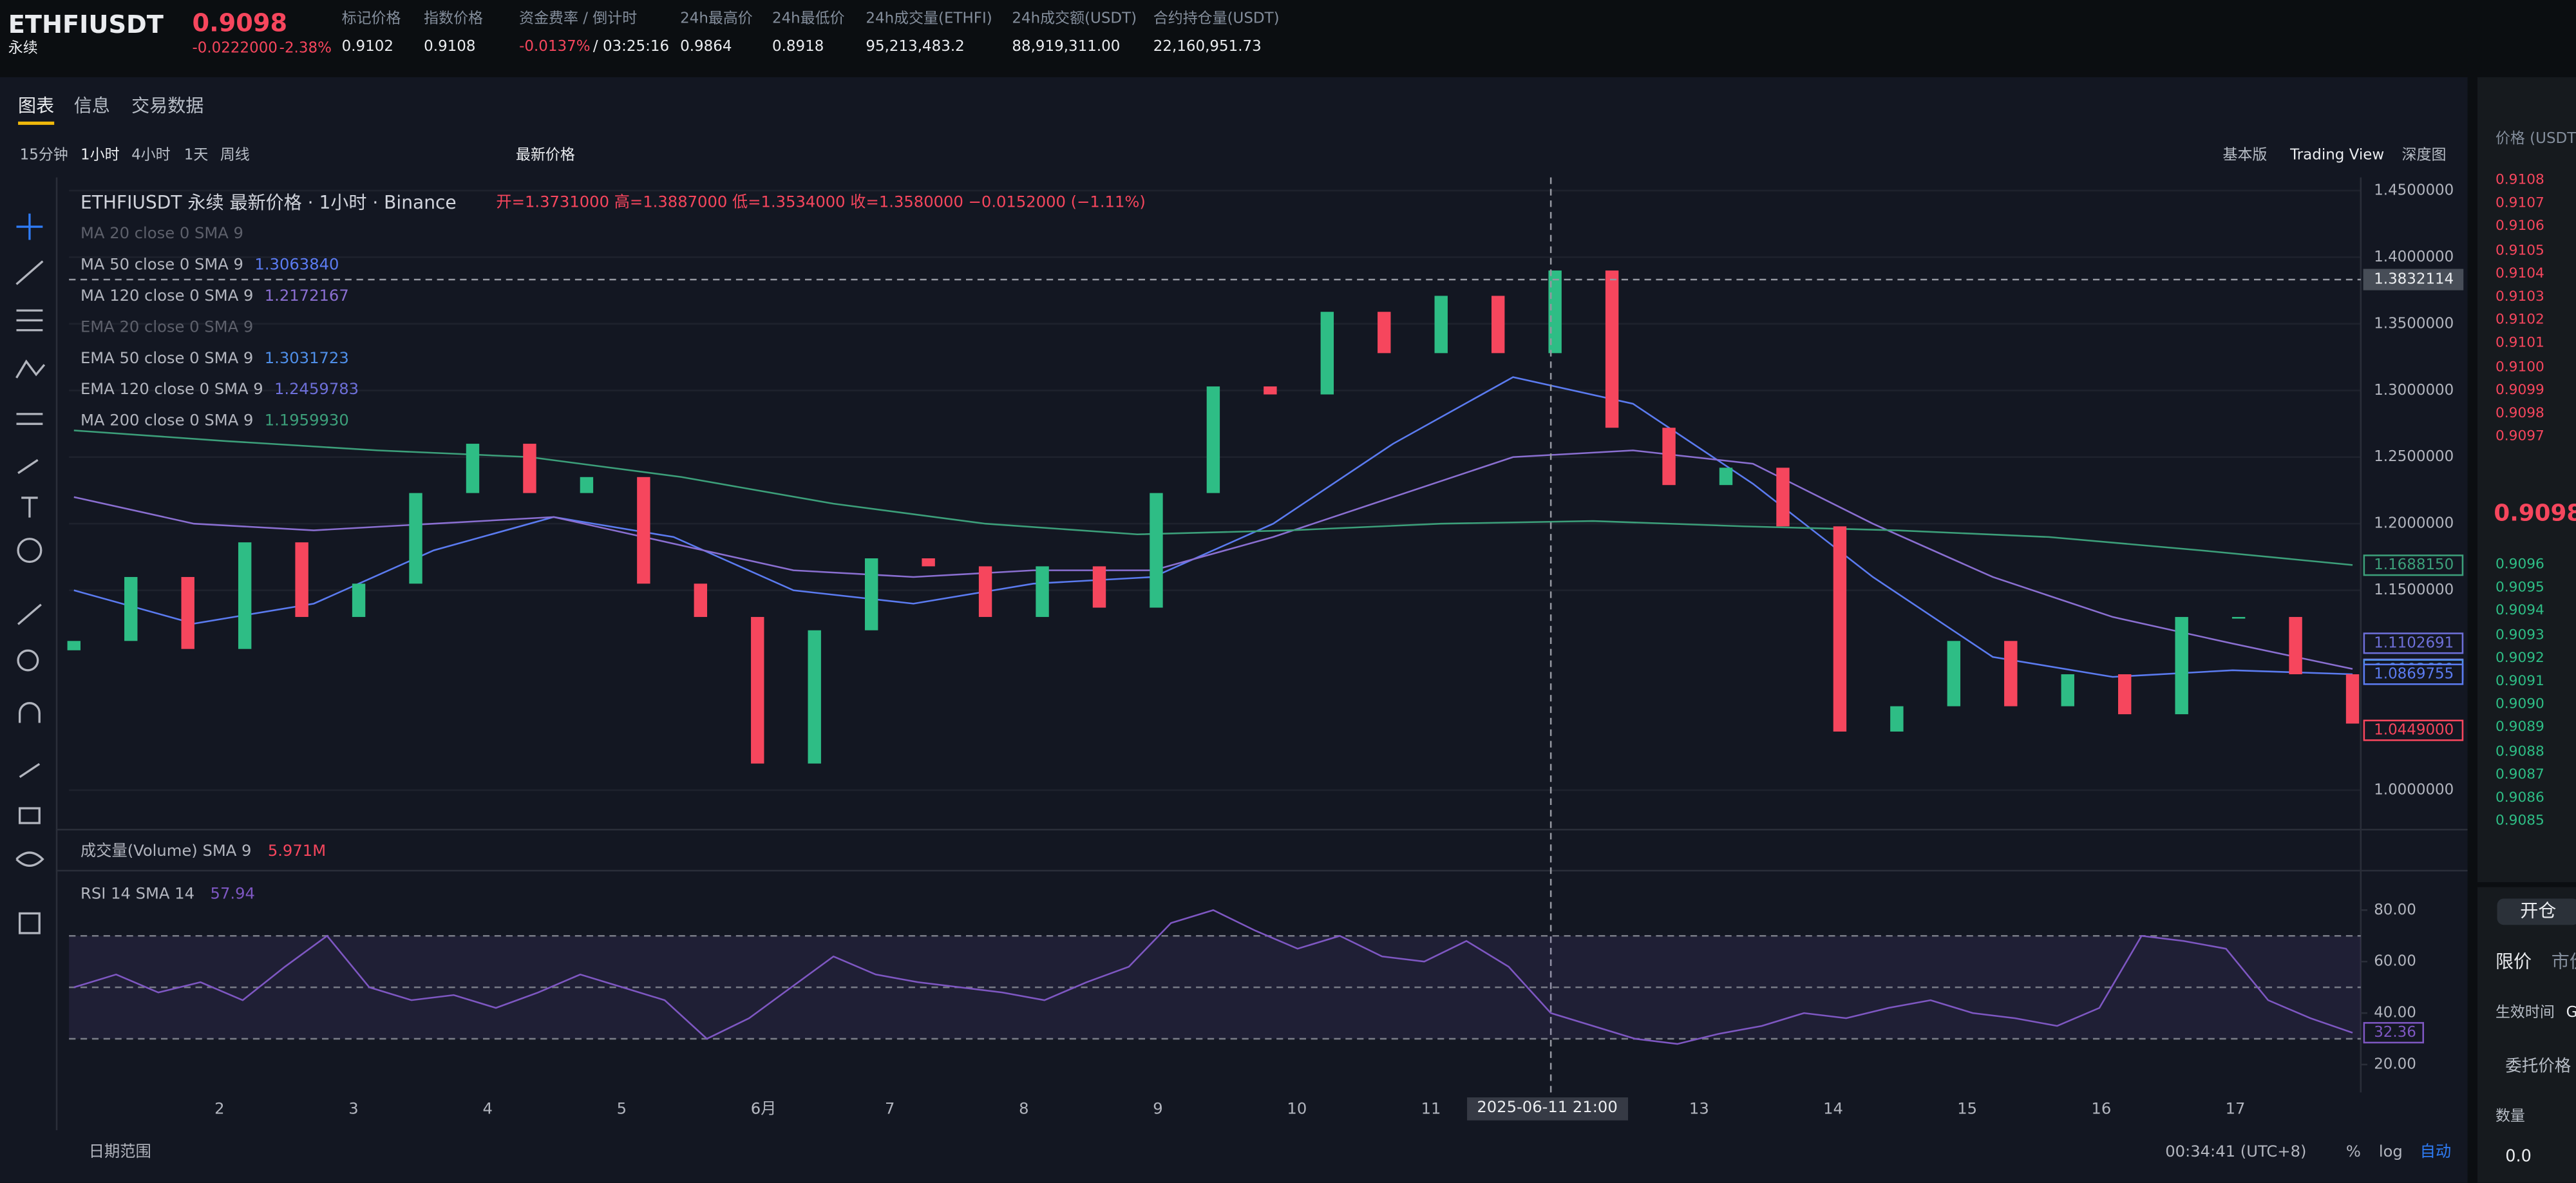 This screenshot has height=1183, width=2576. Describe the element at coordinates (161, 234) in the screenshot. I see `indicator-name: MA 20 close 0 SMA 9` at that location.